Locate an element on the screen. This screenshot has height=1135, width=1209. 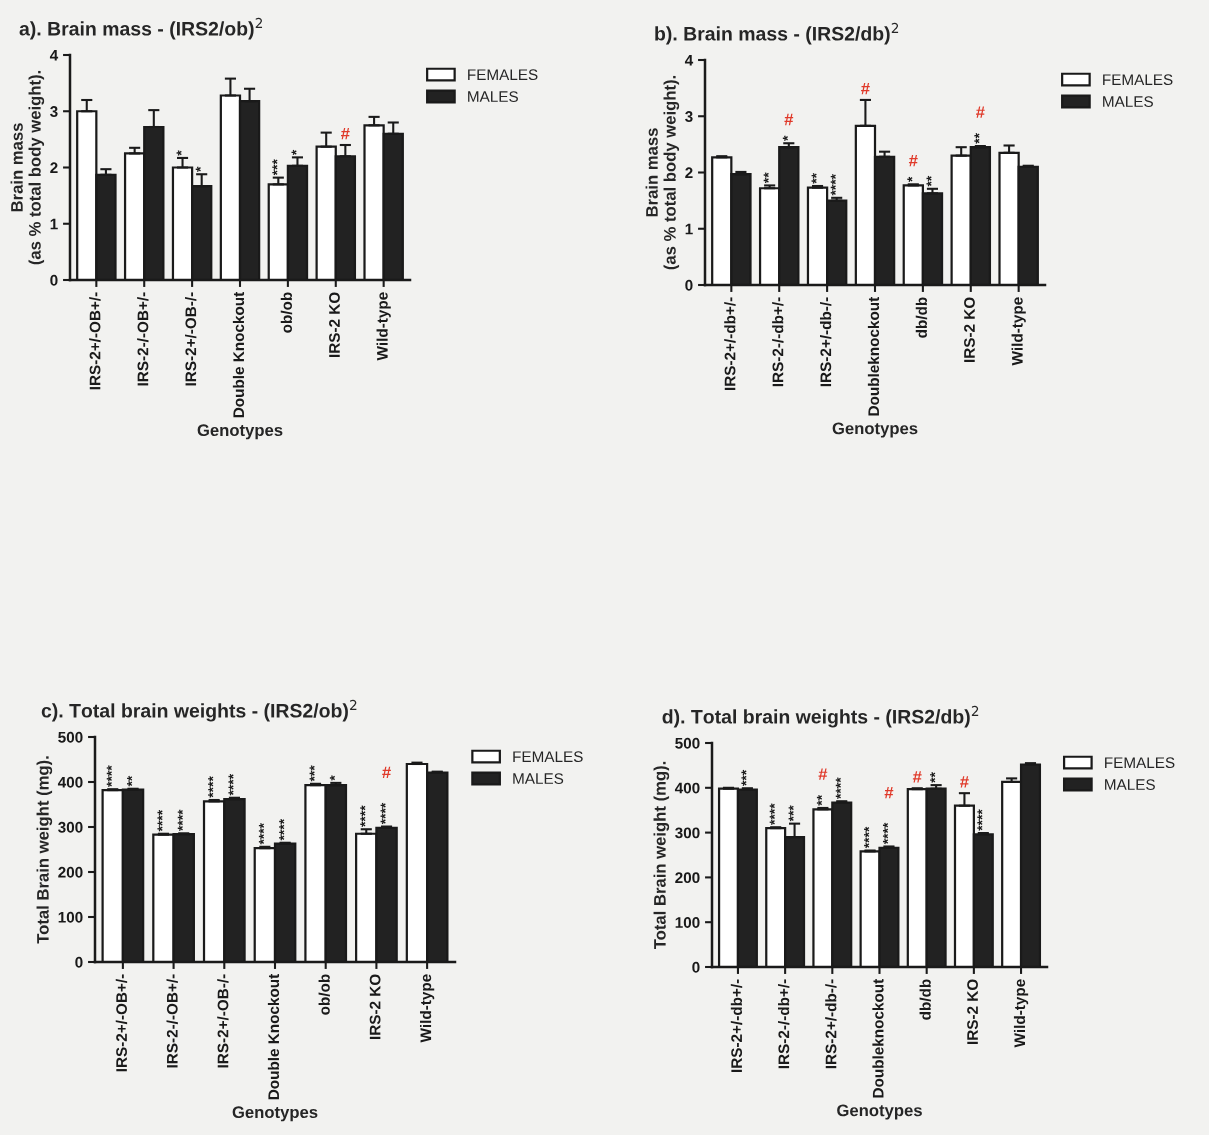
chart-title: b). Brain mass - (IRS2/db)$^{2}$ is located at coordinates (777, 33).